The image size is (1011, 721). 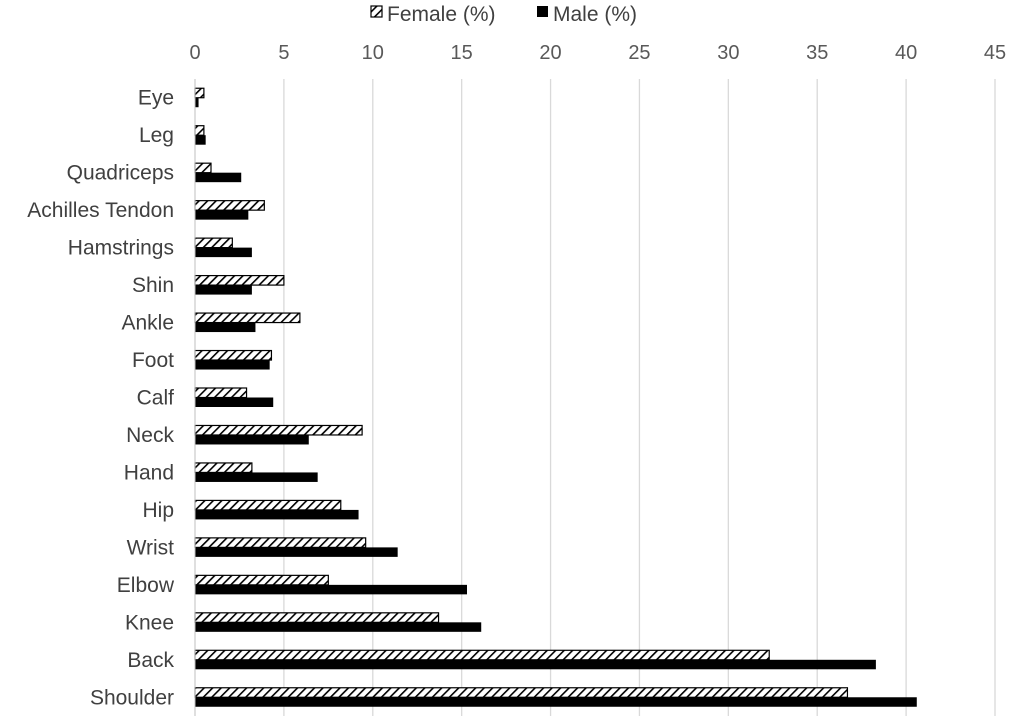 What do you see at coordinates (146, 585) in the screenshot?
I see `category-label: Elbow` at bounding box center [146, 585].